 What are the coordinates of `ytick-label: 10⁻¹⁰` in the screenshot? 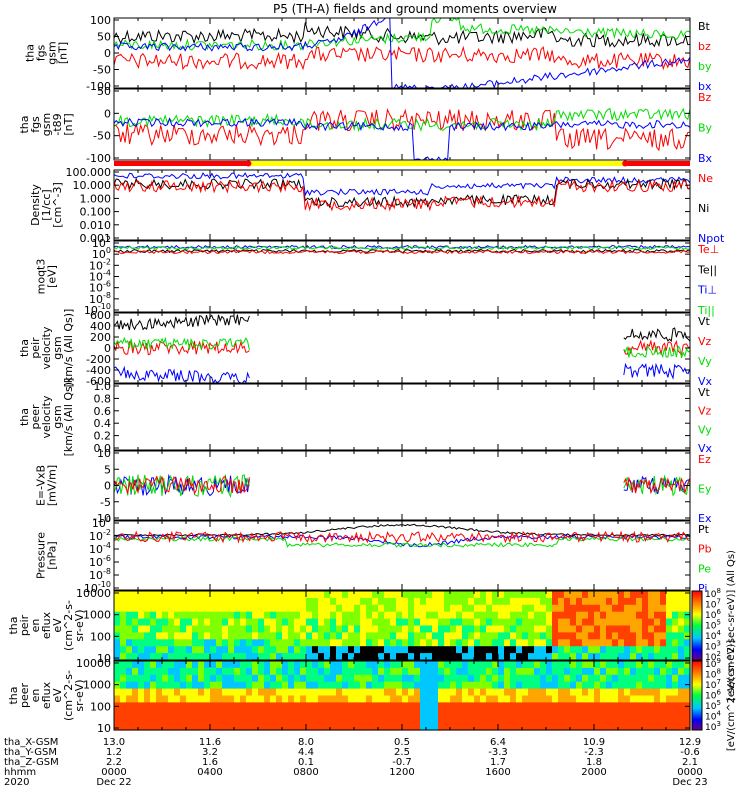 It's located at (97, 309).